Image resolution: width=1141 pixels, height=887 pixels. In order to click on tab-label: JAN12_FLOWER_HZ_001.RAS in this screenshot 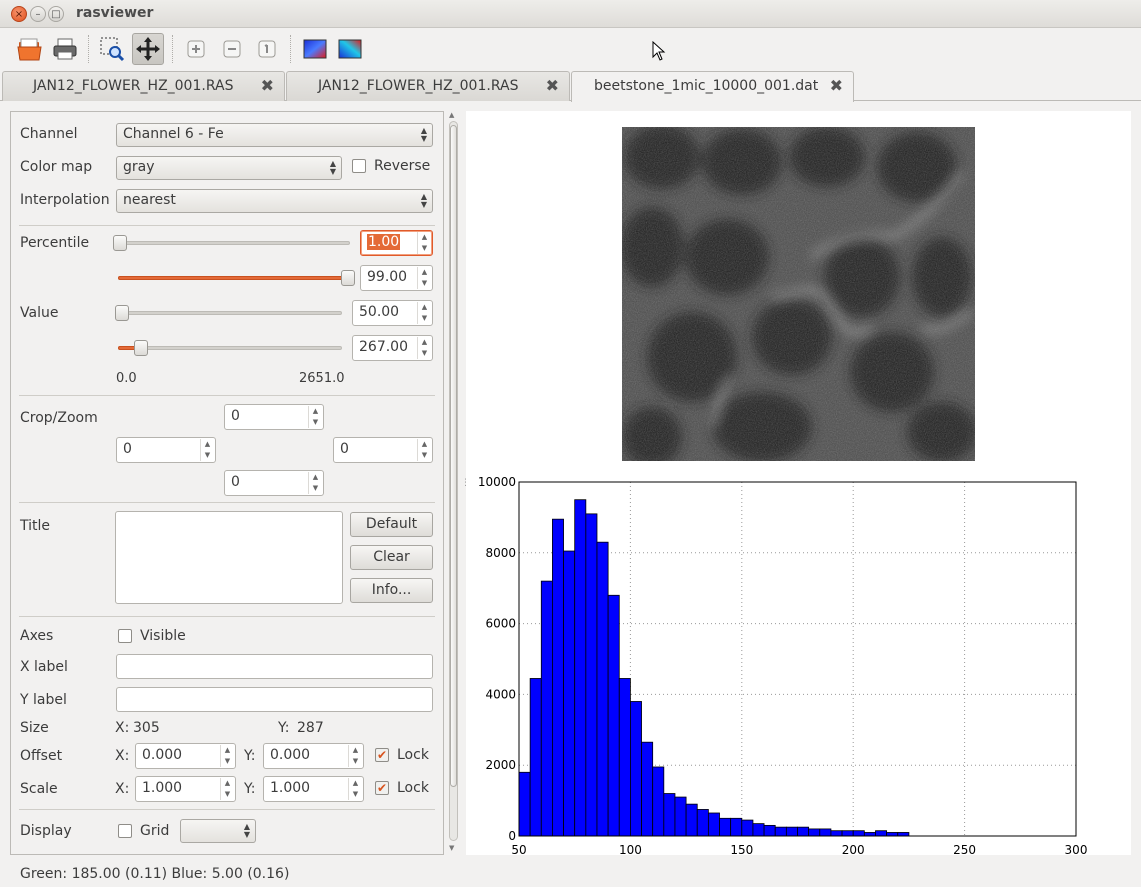, I will do `click(418, 86)`.